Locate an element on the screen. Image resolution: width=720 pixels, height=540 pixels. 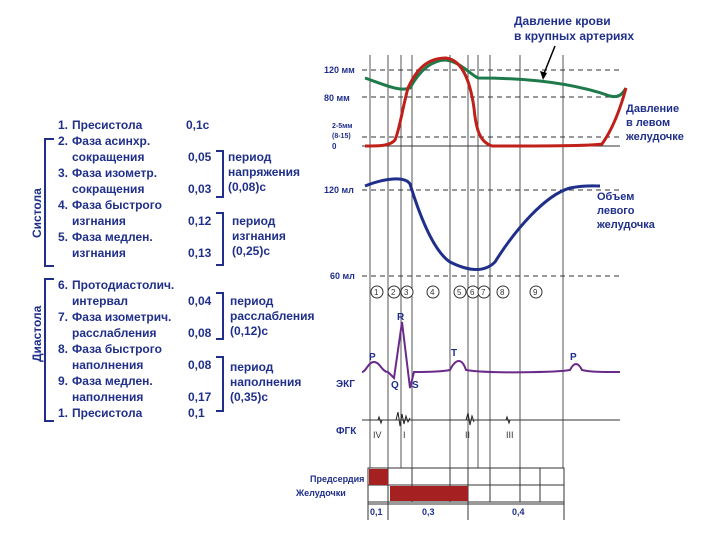
svg-text: 2 is located at coordinates (393, 292).